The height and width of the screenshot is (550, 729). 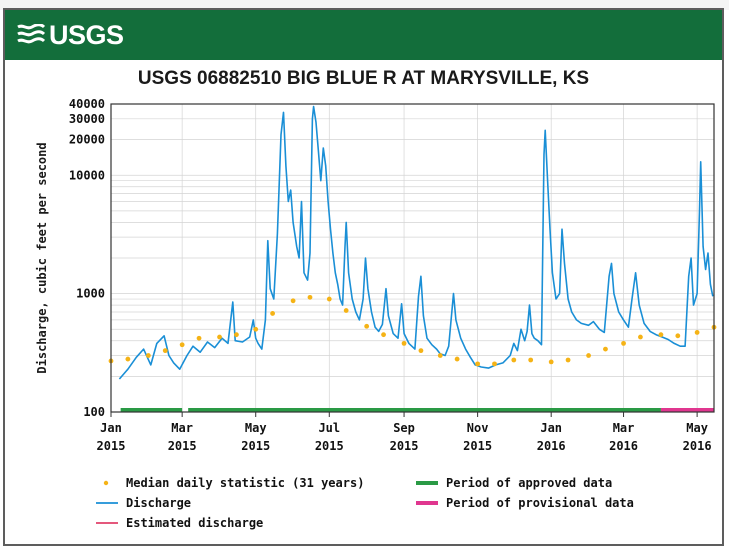 I want to click on usgs-header-banner: USGS, so click(x=363, y=35).